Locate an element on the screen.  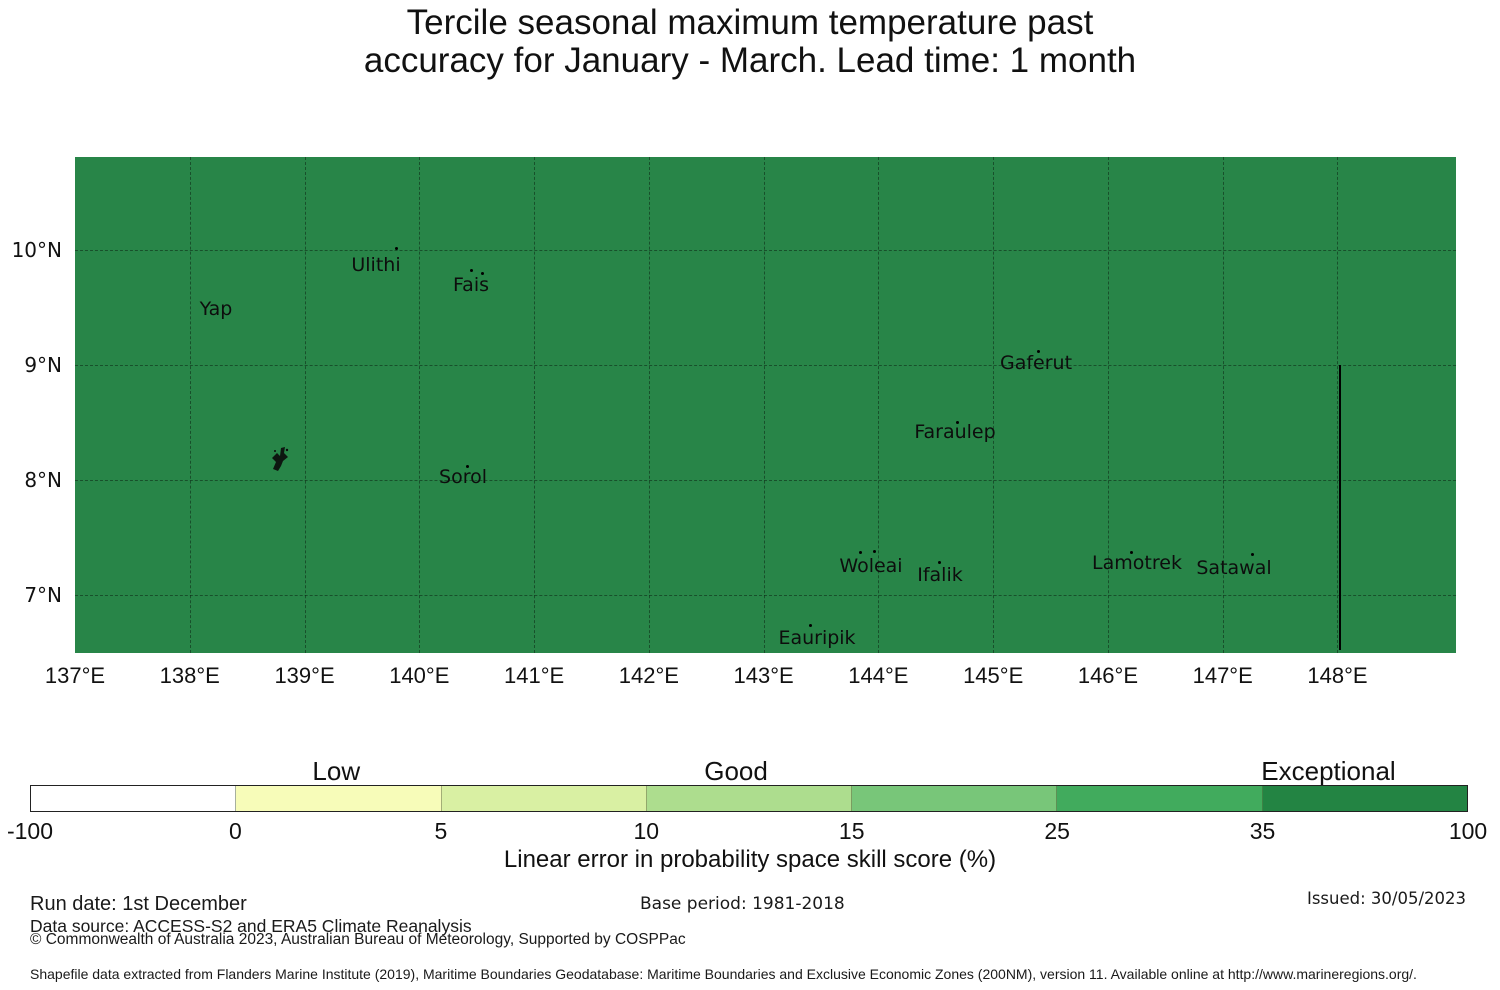
eez-boundary-line is located at coordinates (1340, 507).